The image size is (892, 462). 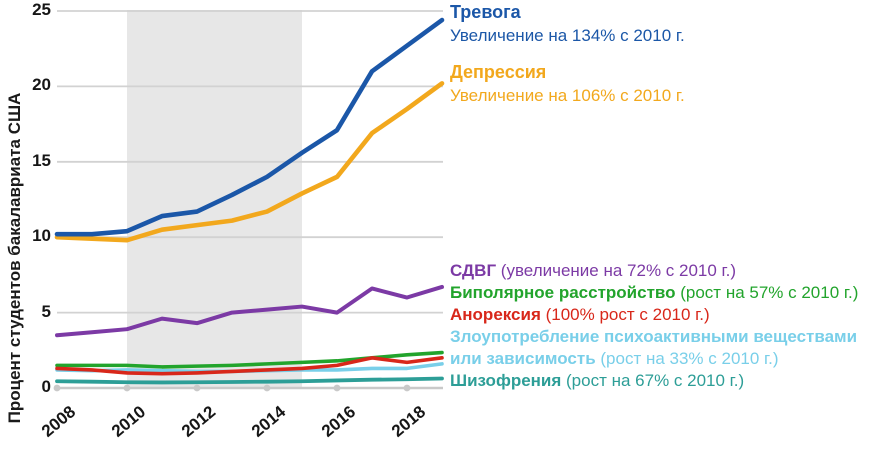 I want to click on anxiety-annotation: Тревога Увеличение на 134% с 2010 г., so click(x=567, y=24).